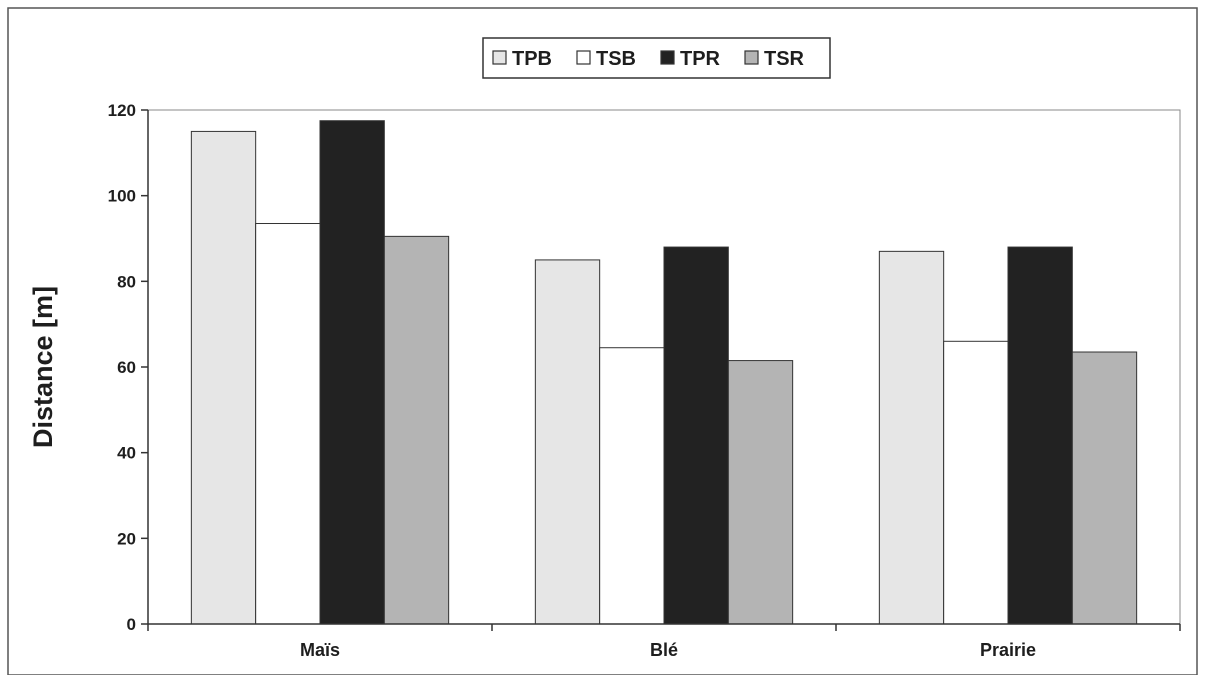  I want to click on x-tick-label-prairie: Prairie, so click(1008, 650).